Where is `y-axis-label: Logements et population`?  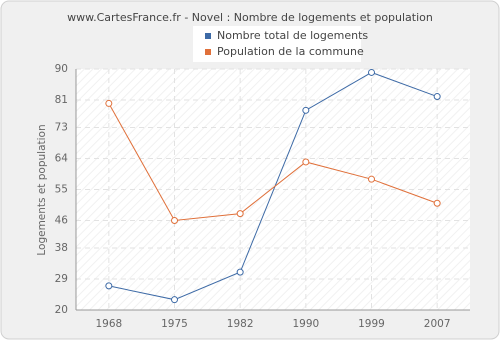 y-axis-label: Logements et population is located at coordinates (42, 189).